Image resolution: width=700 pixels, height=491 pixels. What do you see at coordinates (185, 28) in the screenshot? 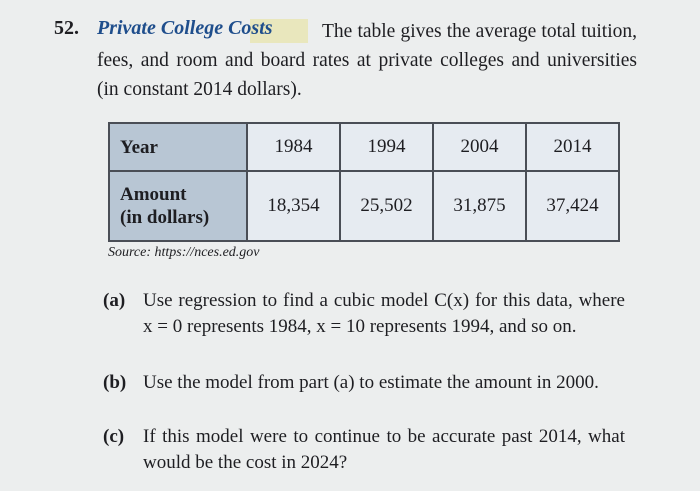
I see `problem-title: Private College Costs` at bounding box center [185, 28].